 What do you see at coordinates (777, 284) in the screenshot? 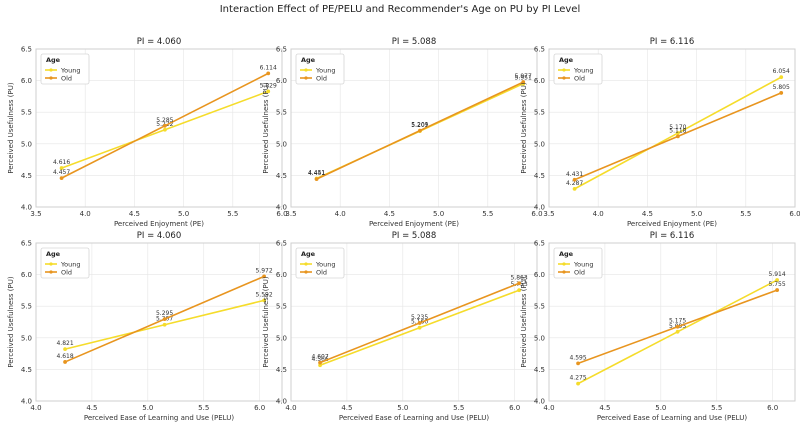
I see `data-label: 5.755` at bounding box center [777, 284].